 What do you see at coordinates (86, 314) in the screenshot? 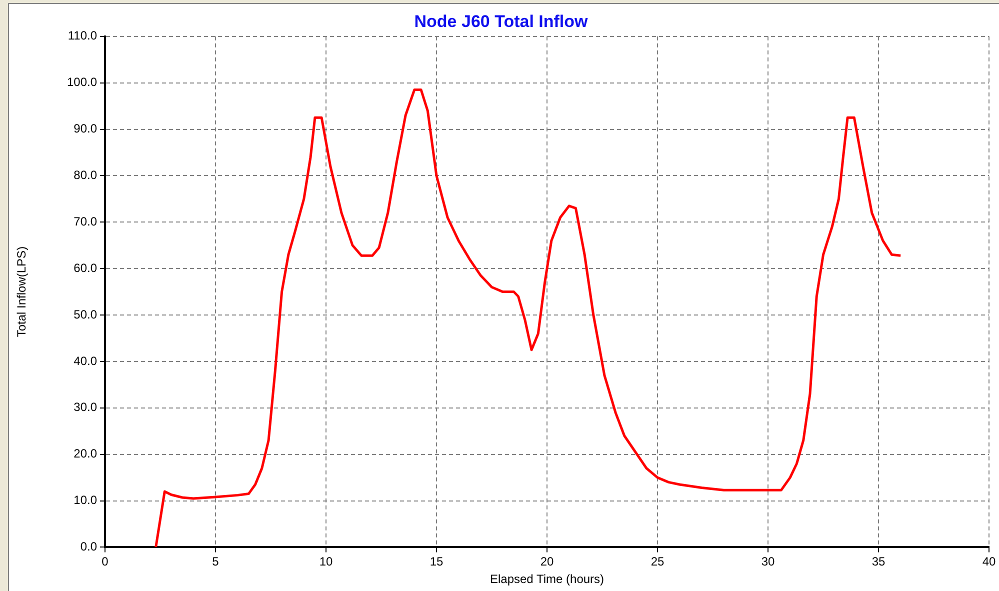
I see `y-tick-label: 50.0` at bounding box center [86, 314].